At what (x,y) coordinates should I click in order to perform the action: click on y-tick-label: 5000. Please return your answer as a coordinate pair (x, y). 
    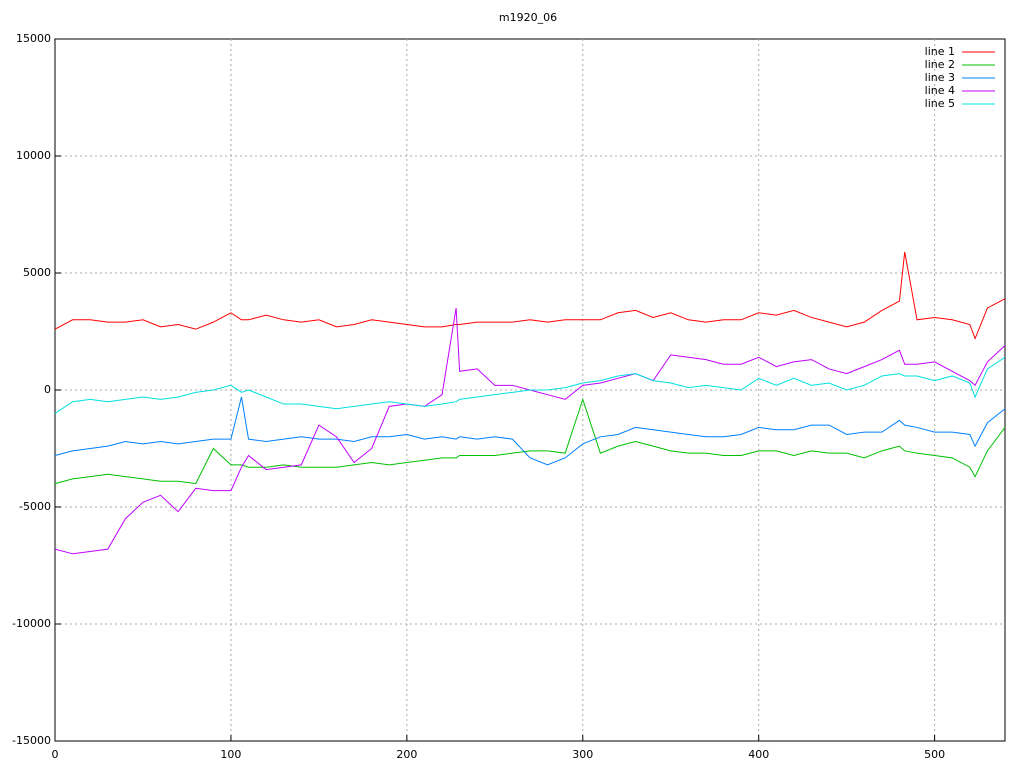
    Looking at the image, I should click on (37, 272).